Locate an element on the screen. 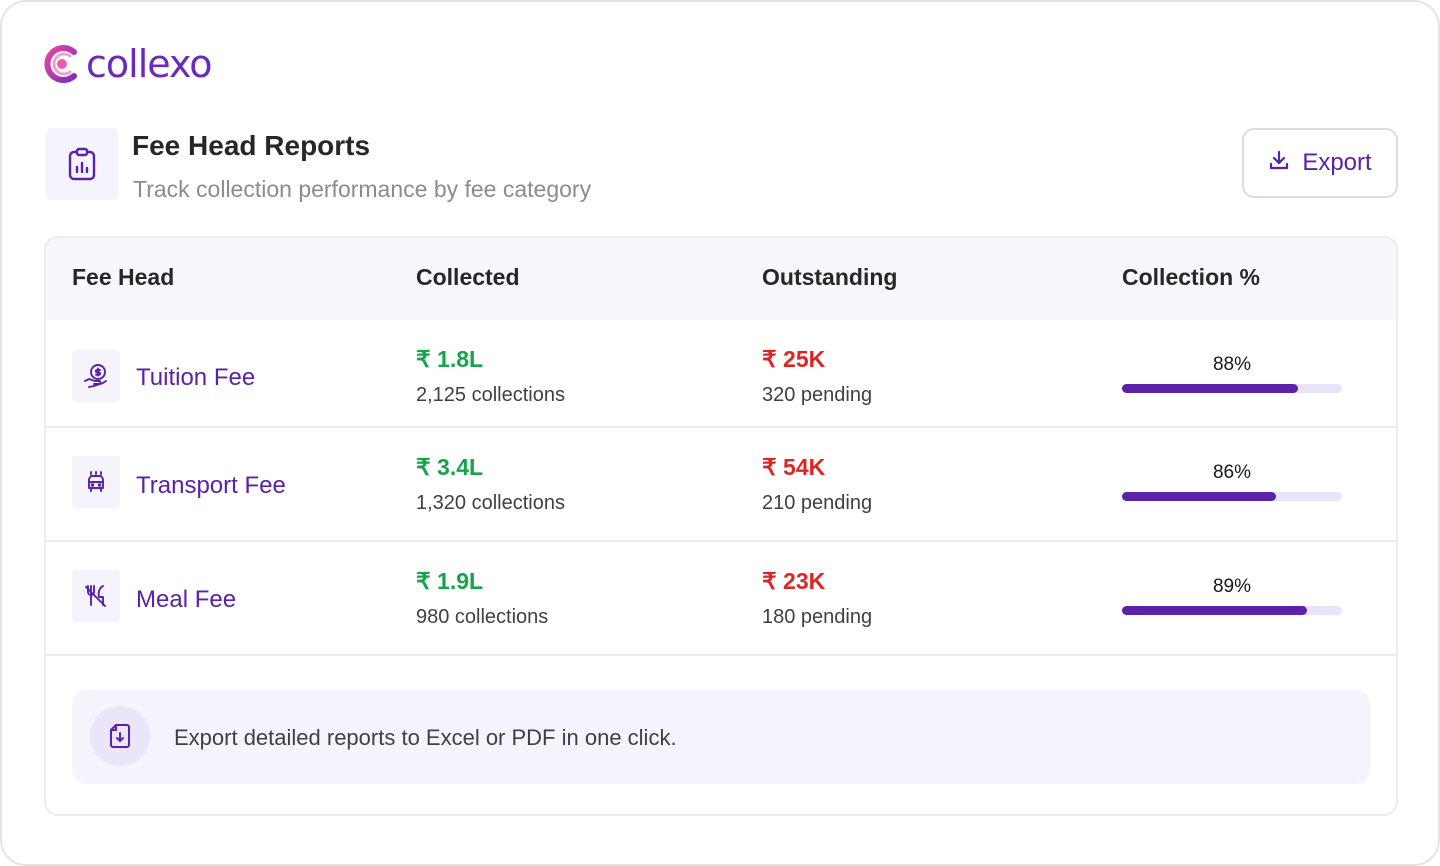 The image size is (1440, 866). export-button-label: Export is located at coordinates (1337, 162).